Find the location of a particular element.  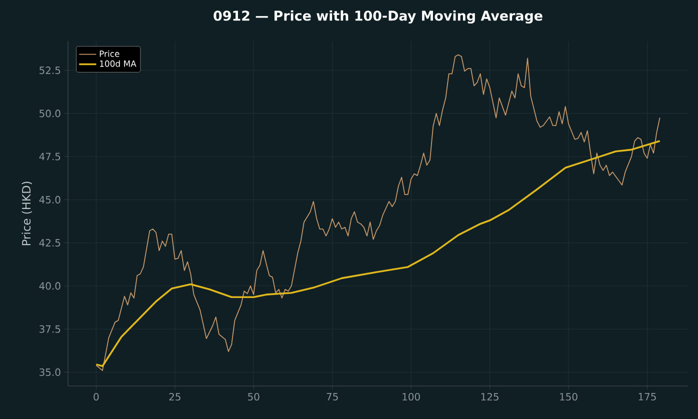

x-tick-label: 125 is located at coordinates (489, 397).